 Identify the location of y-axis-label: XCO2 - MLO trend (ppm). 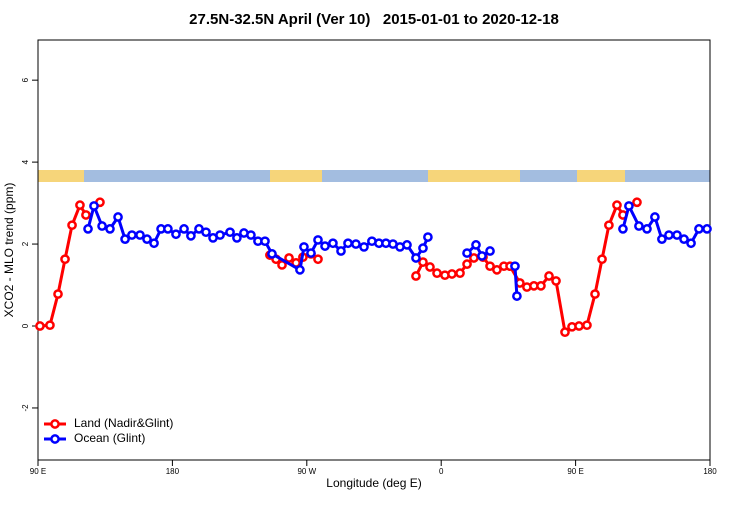
(9, 250).